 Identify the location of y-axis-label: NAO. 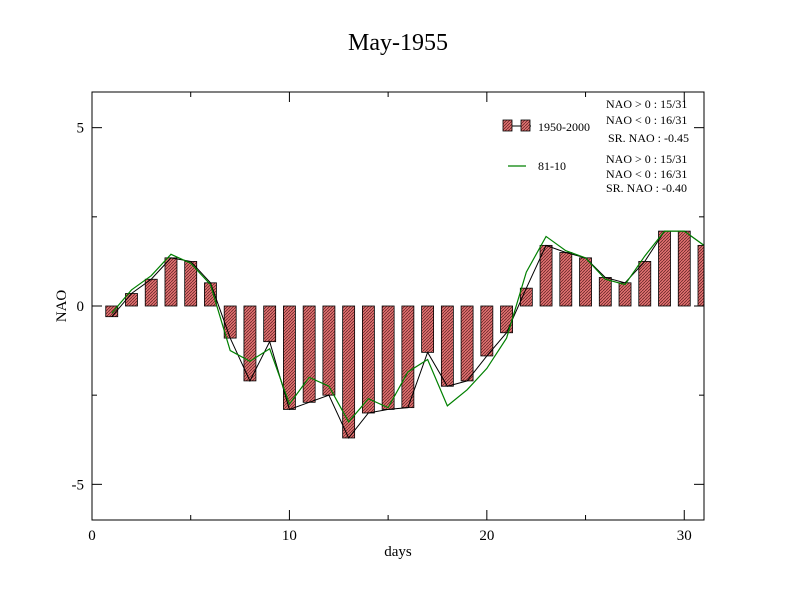
(62, 306).